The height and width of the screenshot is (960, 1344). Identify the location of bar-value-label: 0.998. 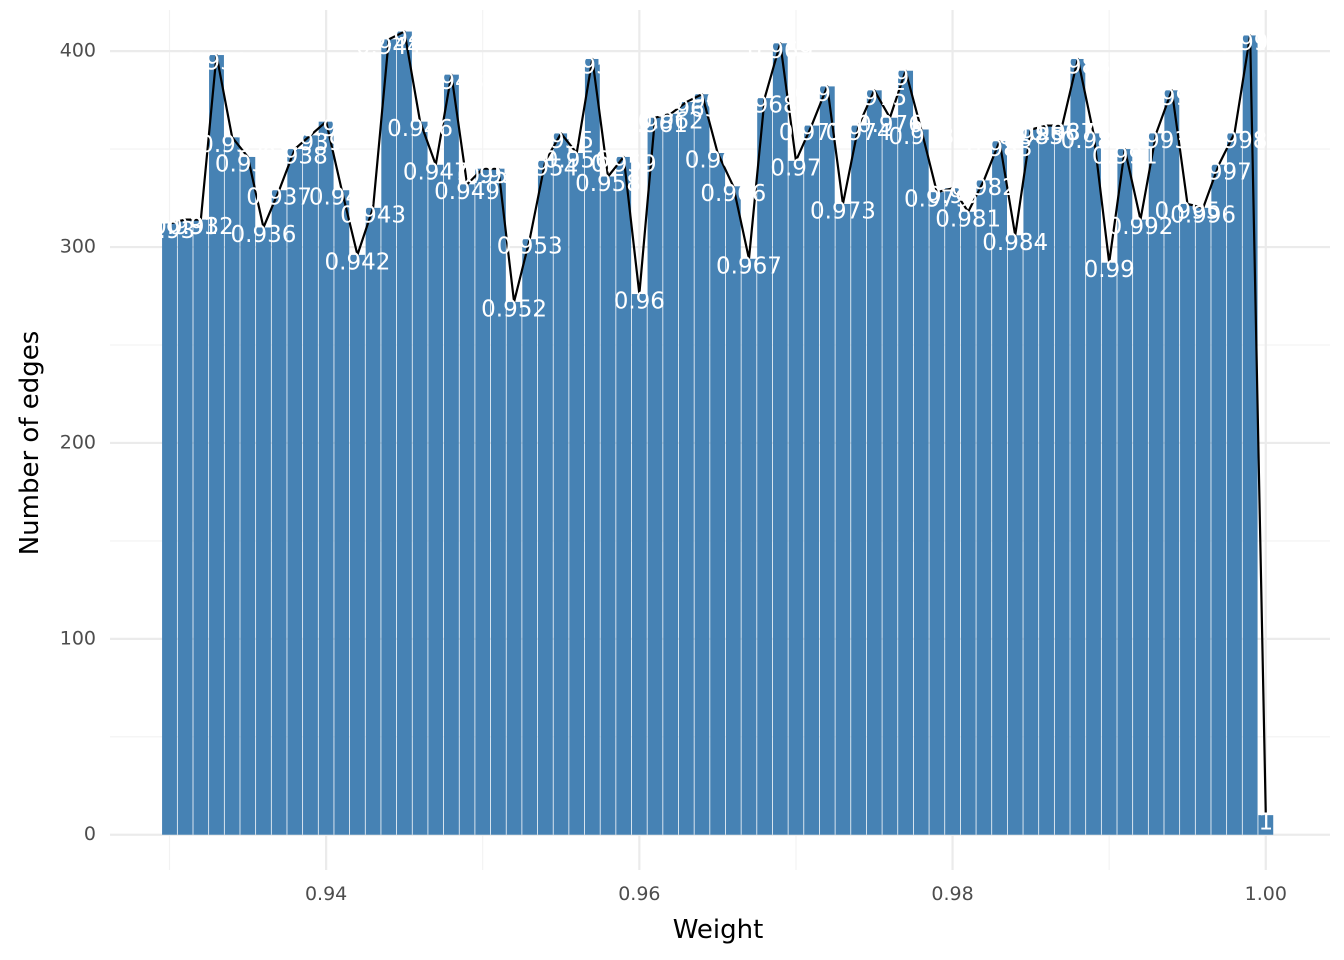
(1235, 141).